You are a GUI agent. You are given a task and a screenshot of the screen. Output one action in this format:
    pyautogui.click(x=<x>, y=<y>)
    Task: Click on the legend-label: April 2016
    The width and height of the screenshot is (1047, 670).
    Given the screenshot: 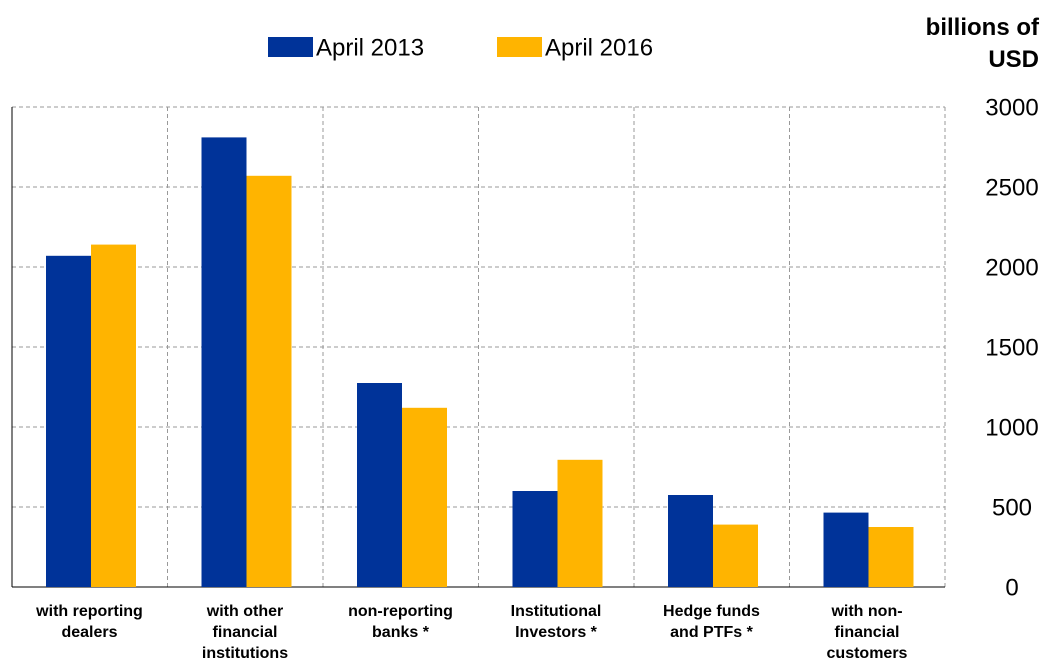 What is the action you would take?
    pyautogui.click(x=599, y=47)
    